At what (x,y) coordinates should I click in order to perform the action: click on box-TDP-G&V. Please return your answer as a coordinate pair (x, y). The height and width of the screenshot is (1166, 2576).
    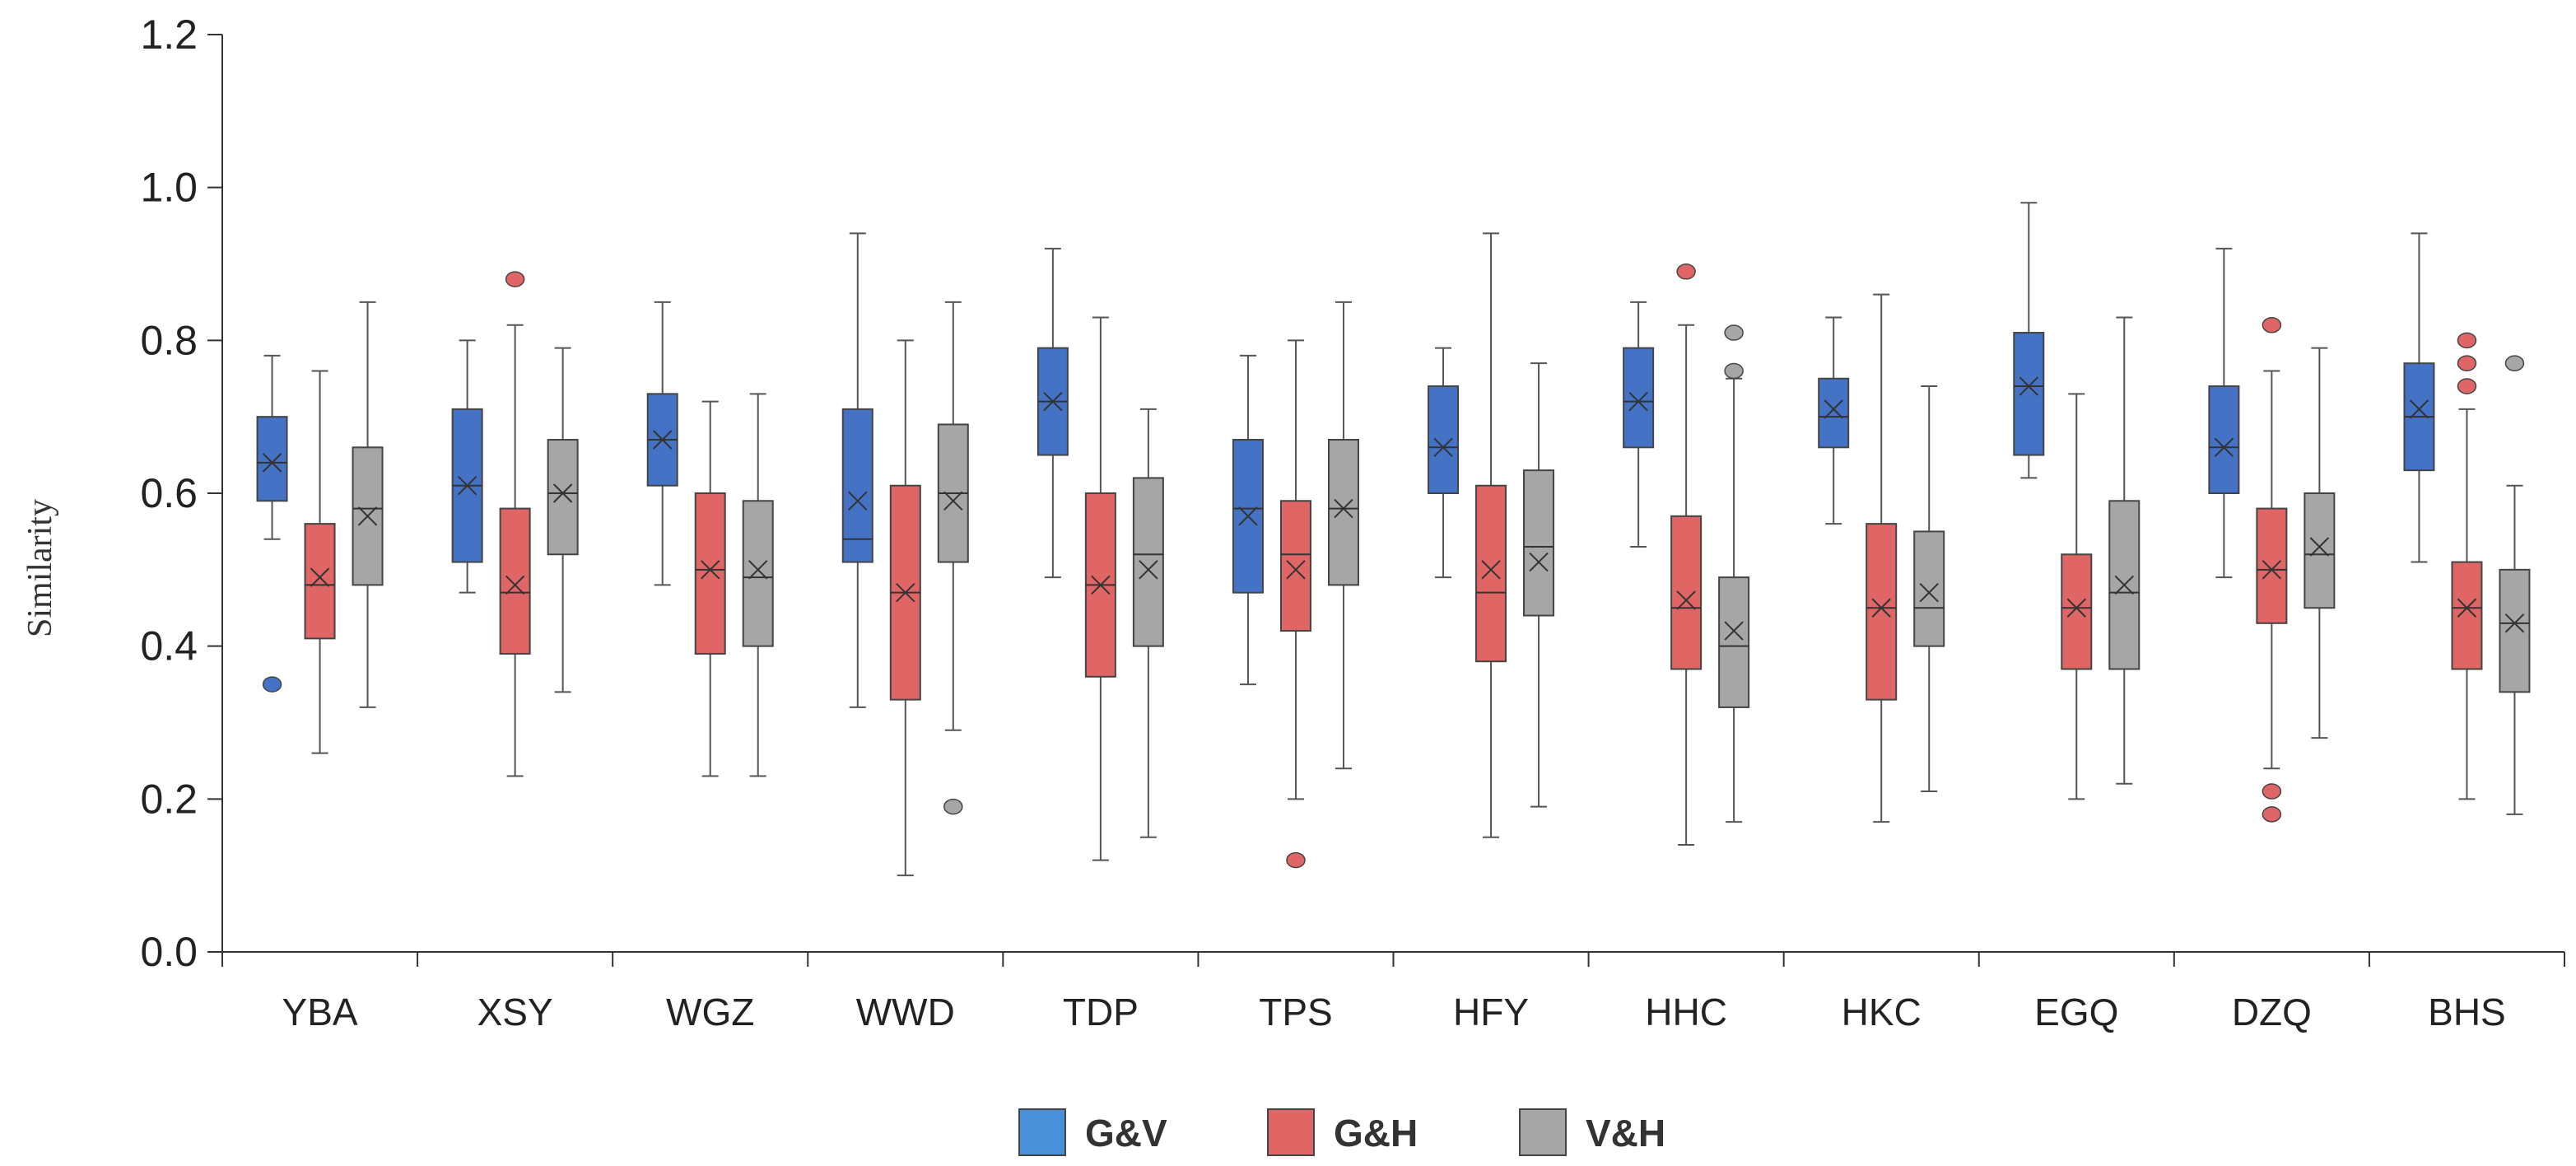
    Looking at the image, I should click on (1052, 413).